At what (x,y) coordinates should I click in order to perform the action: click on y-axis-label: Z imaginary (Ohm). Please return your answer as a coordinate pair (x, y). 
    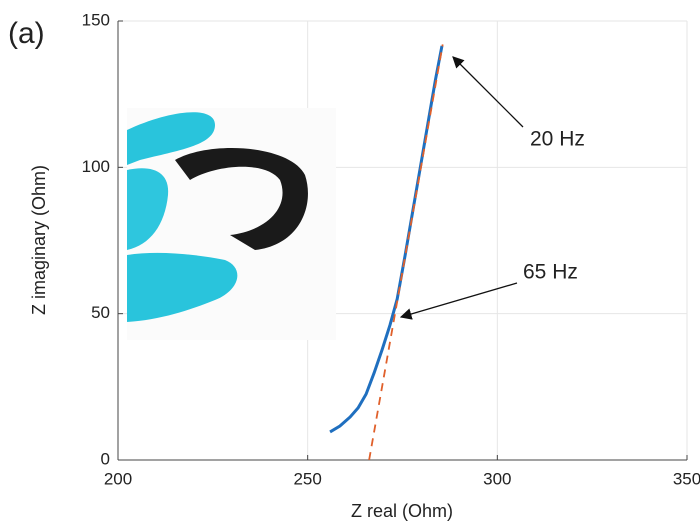
    Looking at the image, I should click on (39, 240).